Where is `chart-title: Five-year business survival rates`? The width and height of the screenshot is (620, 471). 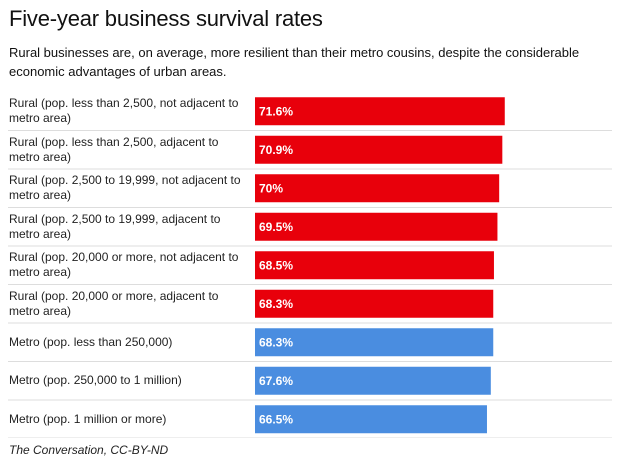
chart-title: Five-year business survival rates is located at coordinates (166, 18).